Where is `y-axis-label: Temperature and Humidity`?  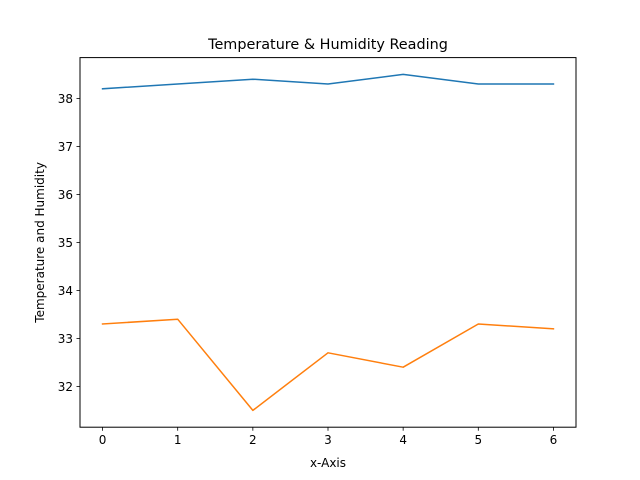
y-axis-label: Temperature and Humidity is located at coordinates (40, 243).